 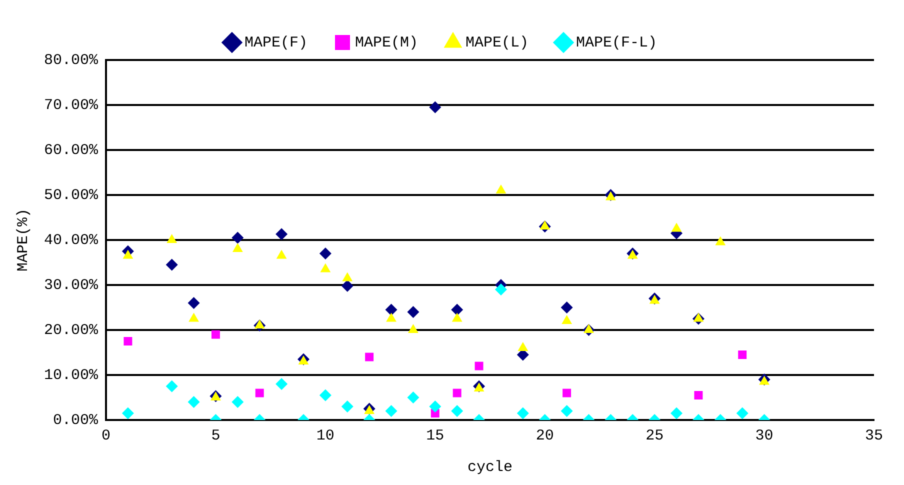 I want to click on y-tick-label: 70.00%, so click(x=71, y=105).